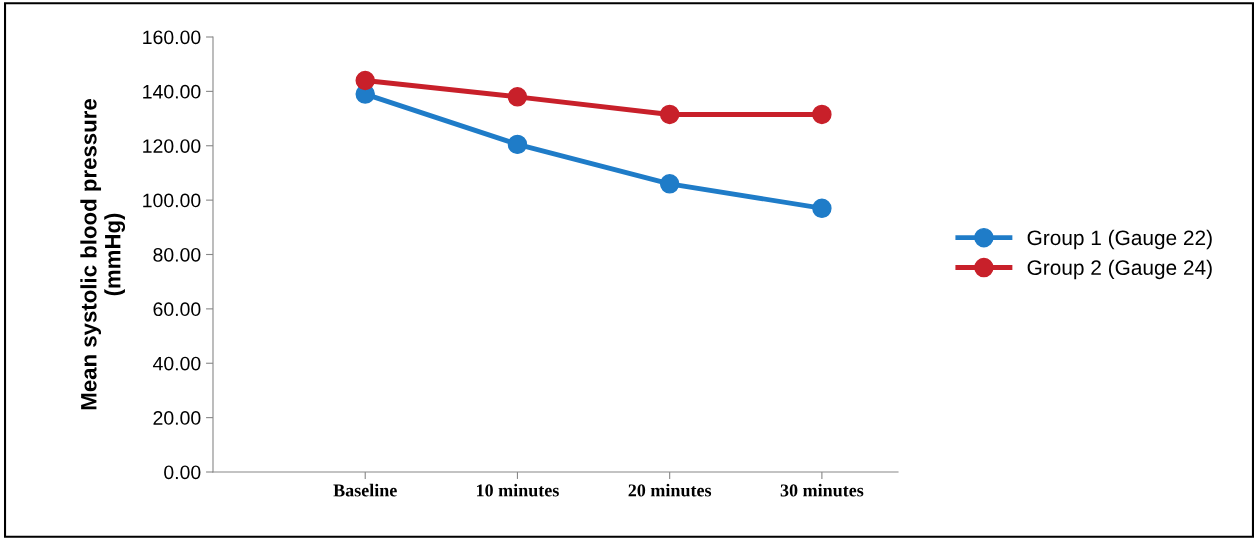 The image size is (1258, 540). What do you see at coordinates (103, 254) in the screenshot?
I see `y-axis-title: Mean systolic blood pressure (mmHg)` at bounding box center [103, 254].